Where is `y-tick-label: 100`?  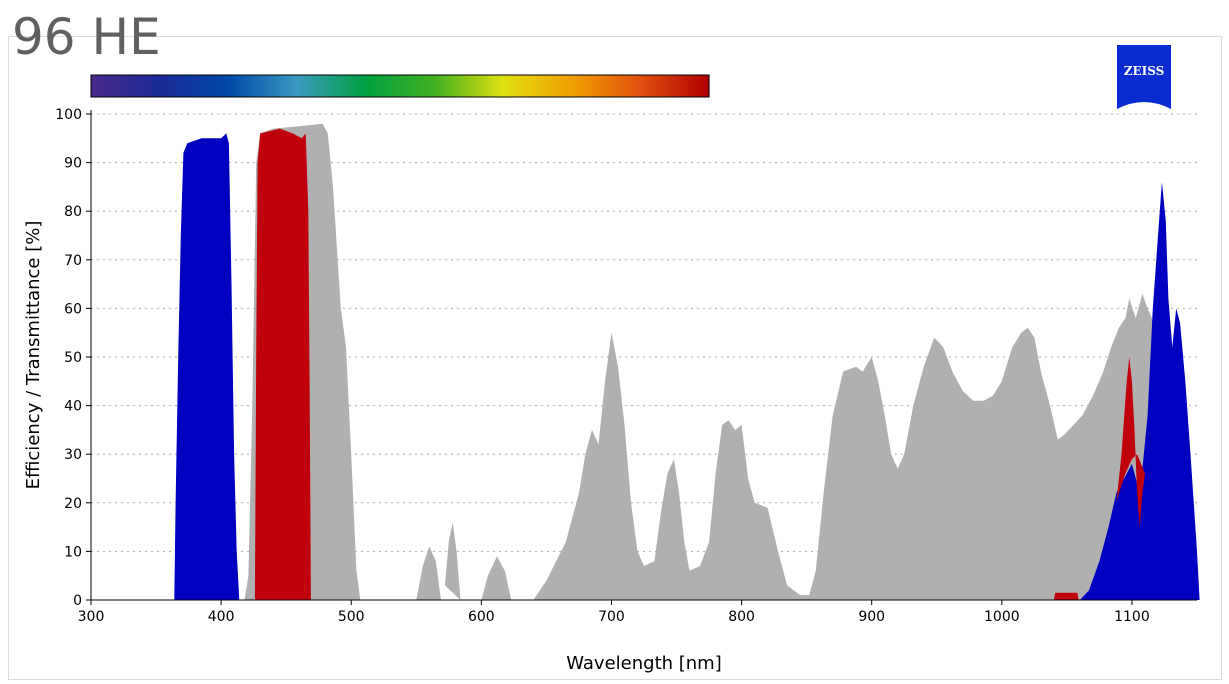
y-tick-label: 100 is located at coordinates (68, 115).